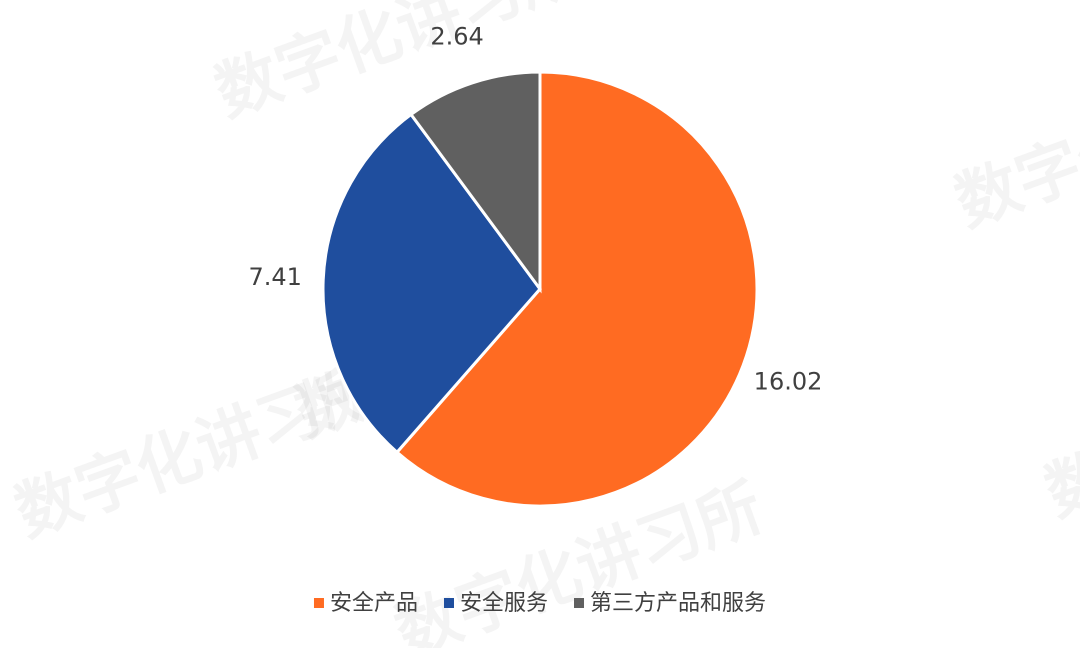 The height and width of the screenshot is (648, 1080). Describe the element at coordinates (456, 36) in the screenshot. I see `data-label: 2.64` at that location.